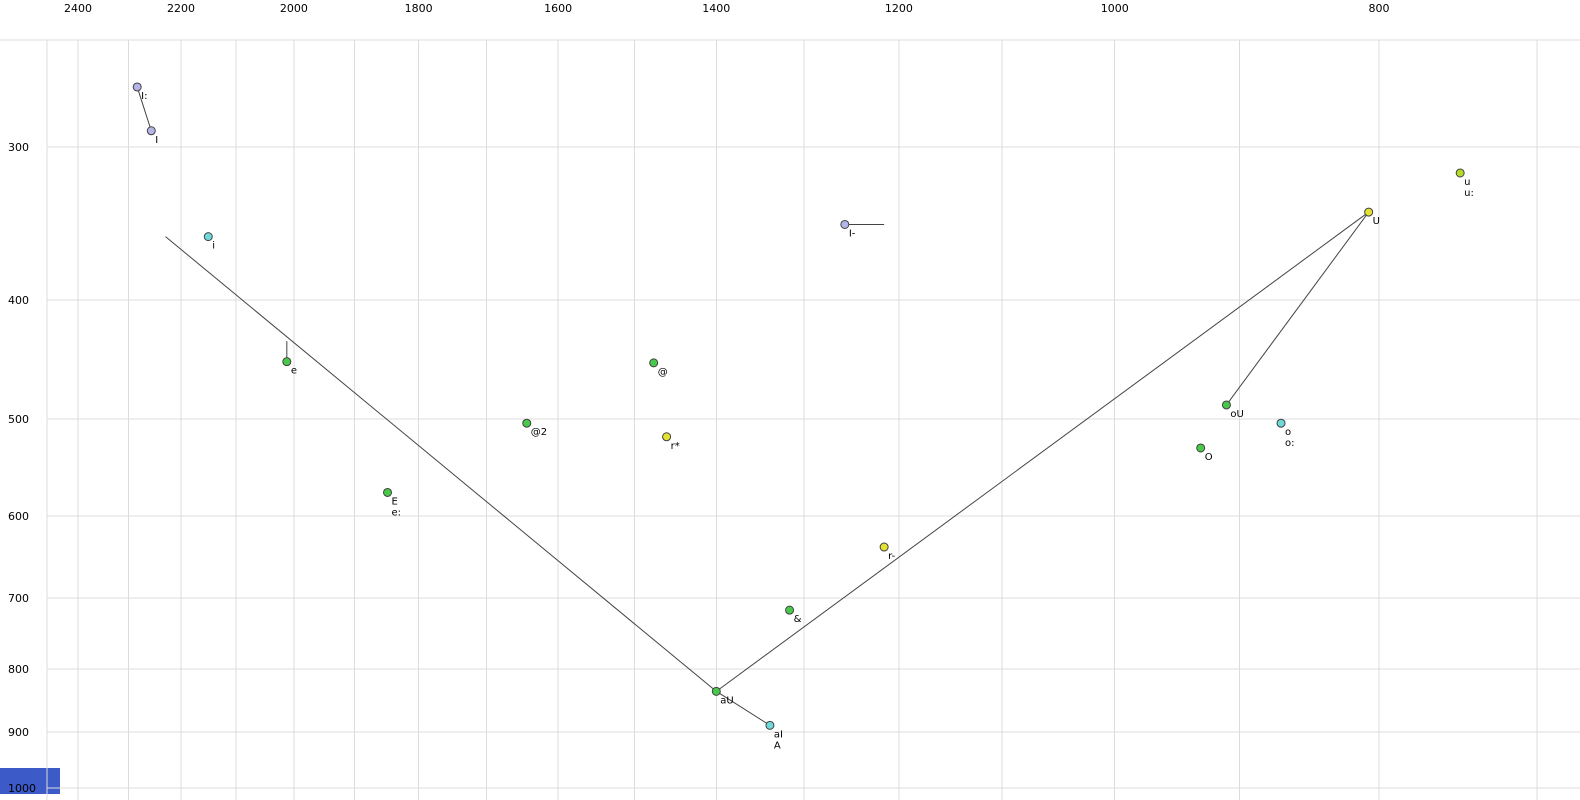 Image resolution: width=1580 pixels, height=800 pixels. What do you see at coordinates (1467, 182) in the screenshot?
I see `vowel-label: u` at bounding box center [1467, 182].